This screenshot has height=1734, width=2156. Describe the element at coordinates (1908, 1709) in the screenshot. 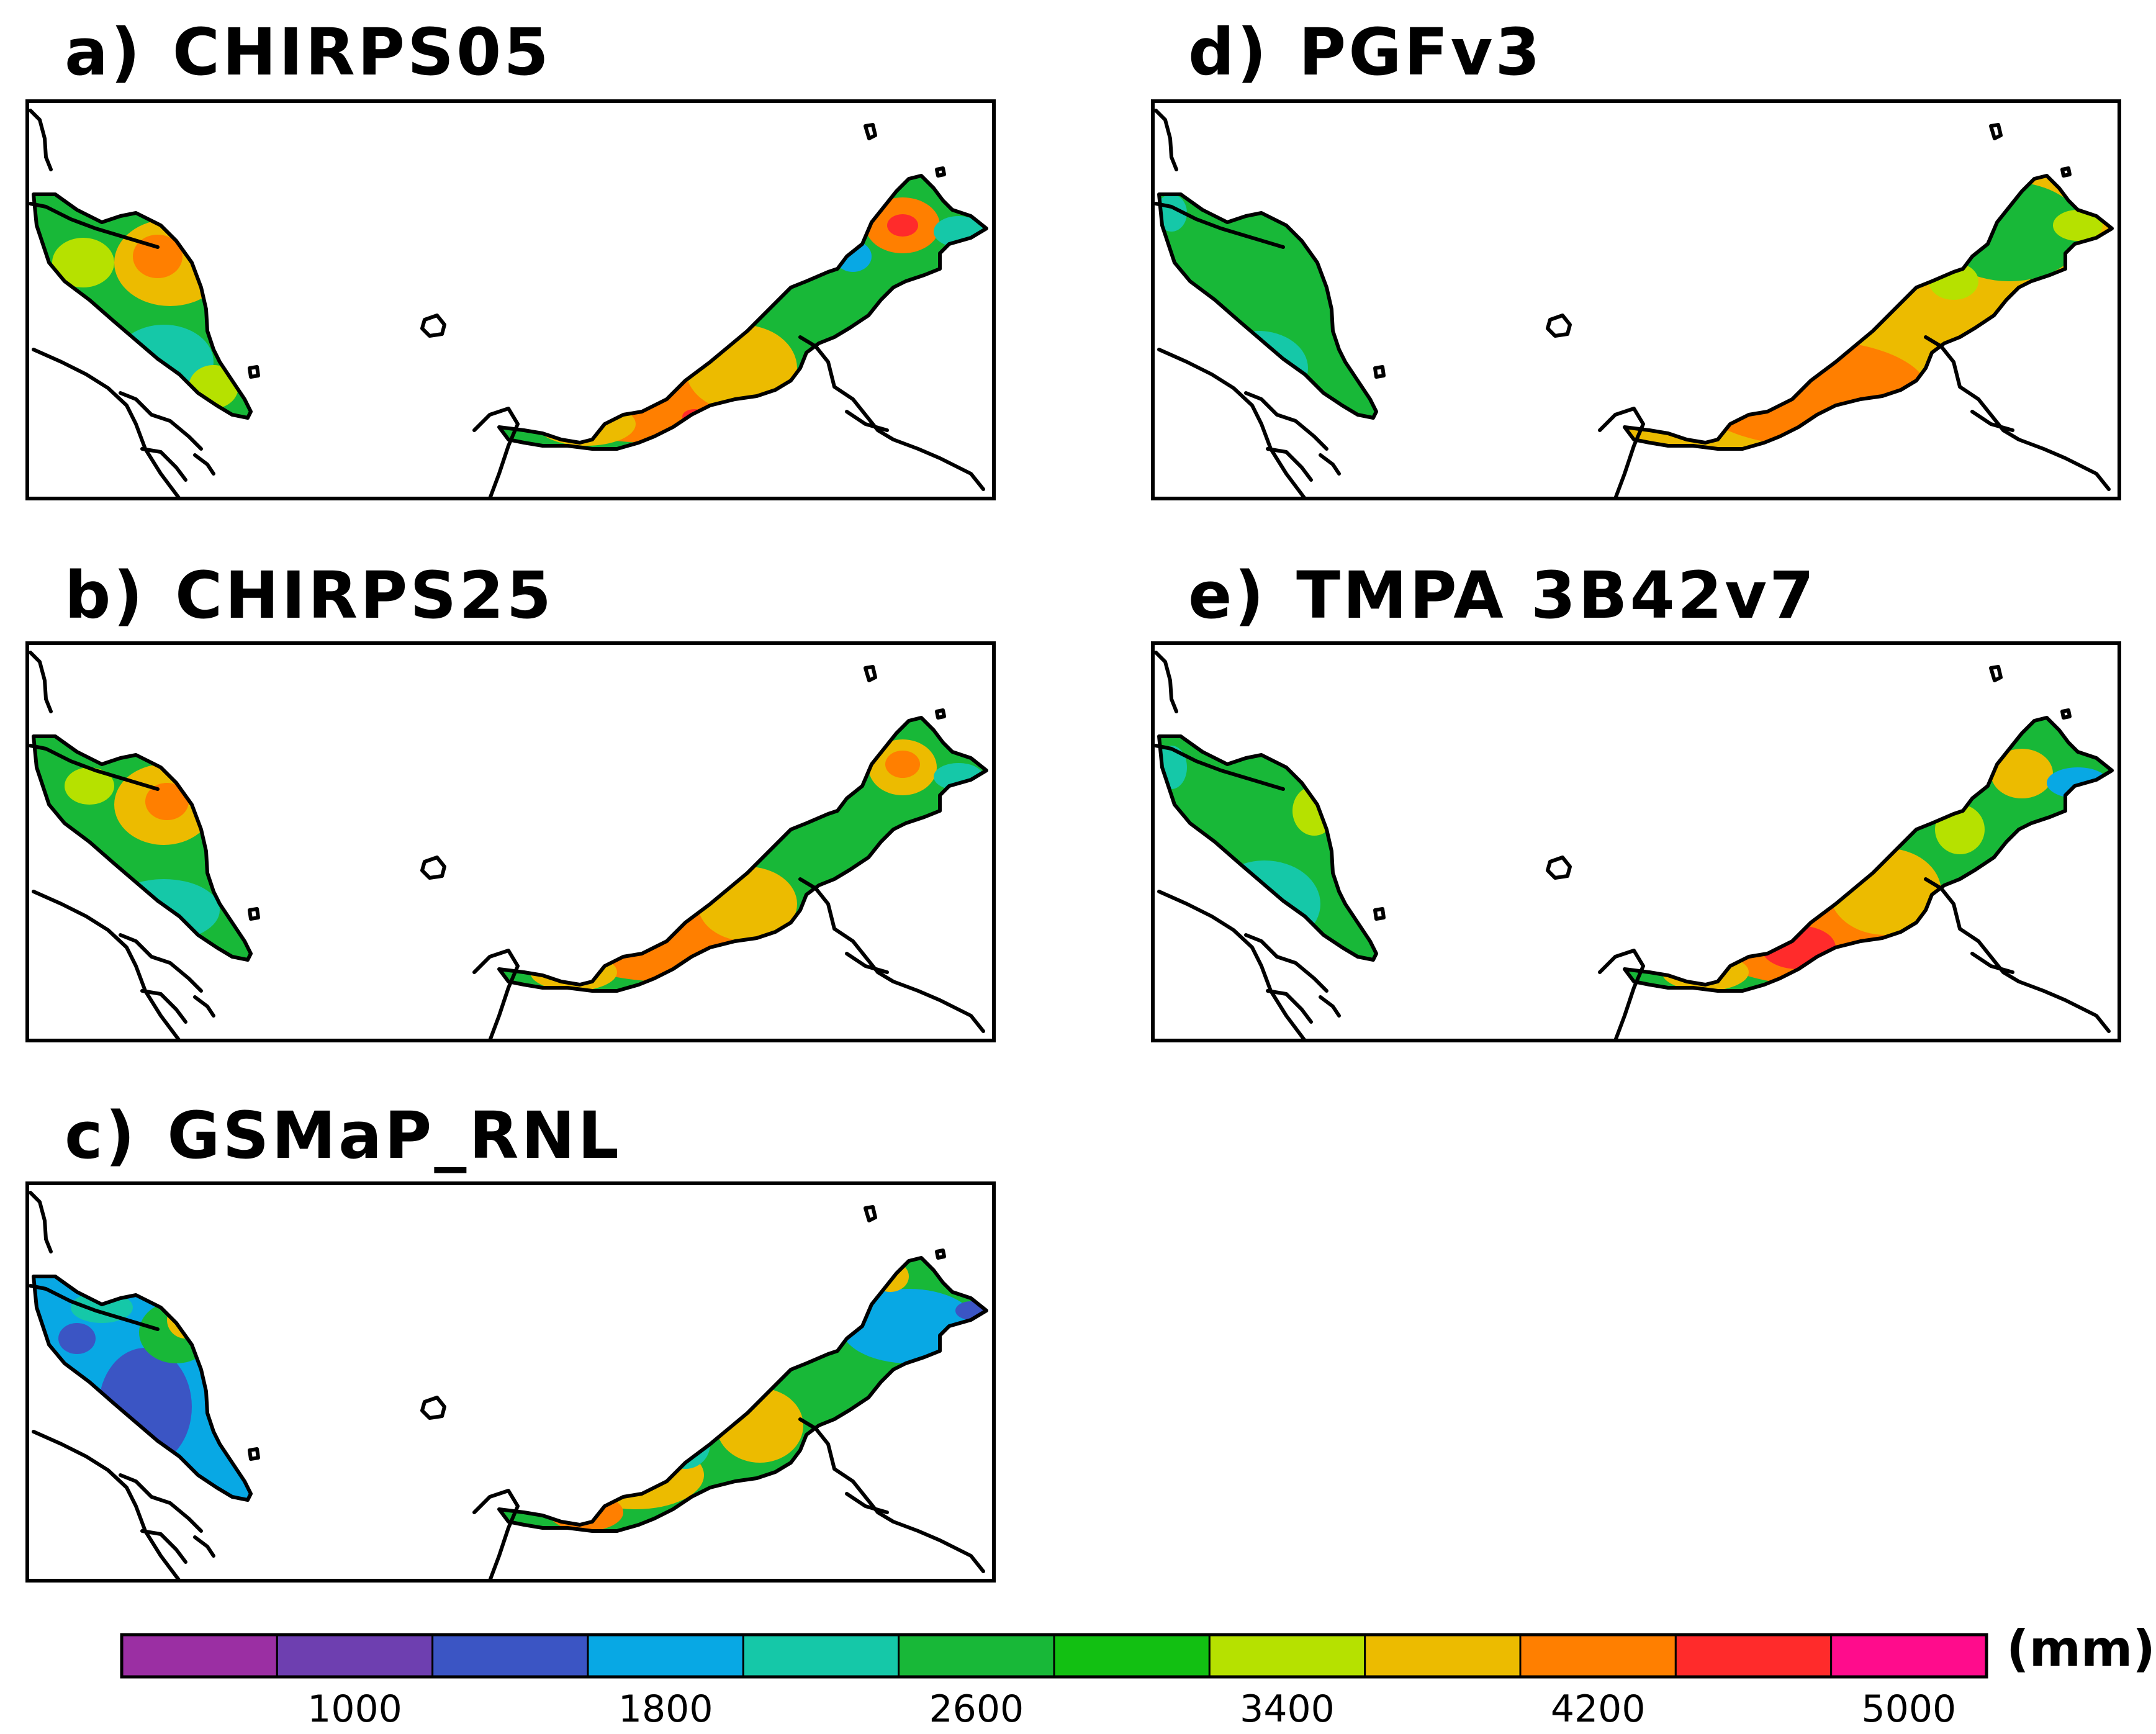

I see `colorbar-tick-label: 5000` at that location.